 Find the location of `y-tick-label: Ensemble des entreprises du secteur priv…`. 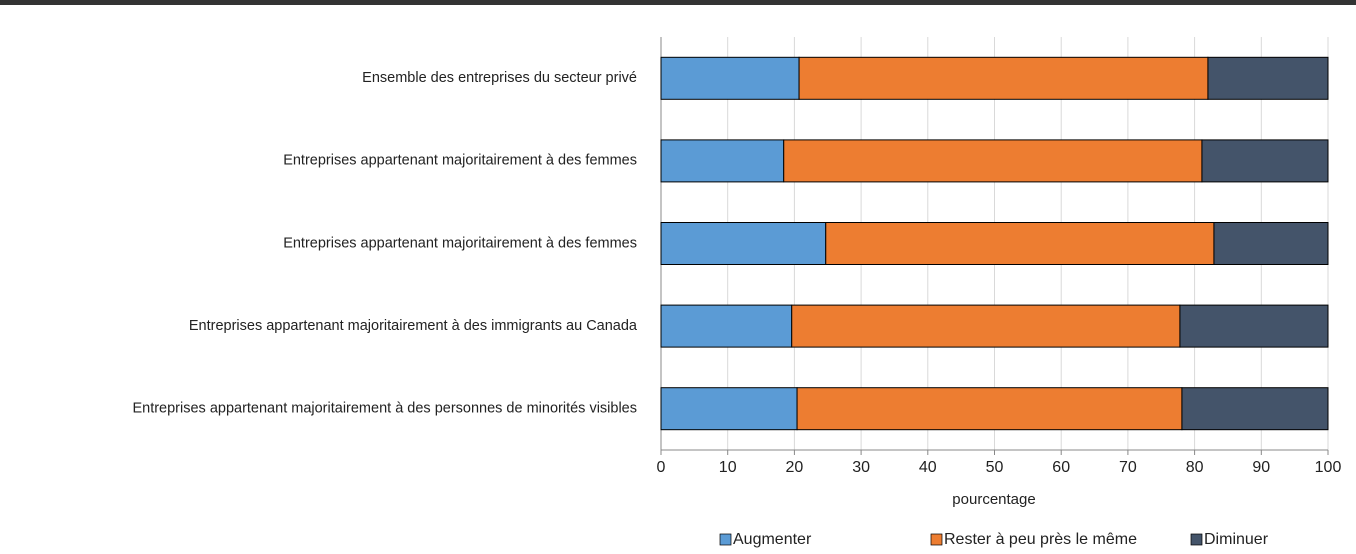

y-tick-label: Ensemble des entreprises du secteur priv… is located at coordinates (499, 78).